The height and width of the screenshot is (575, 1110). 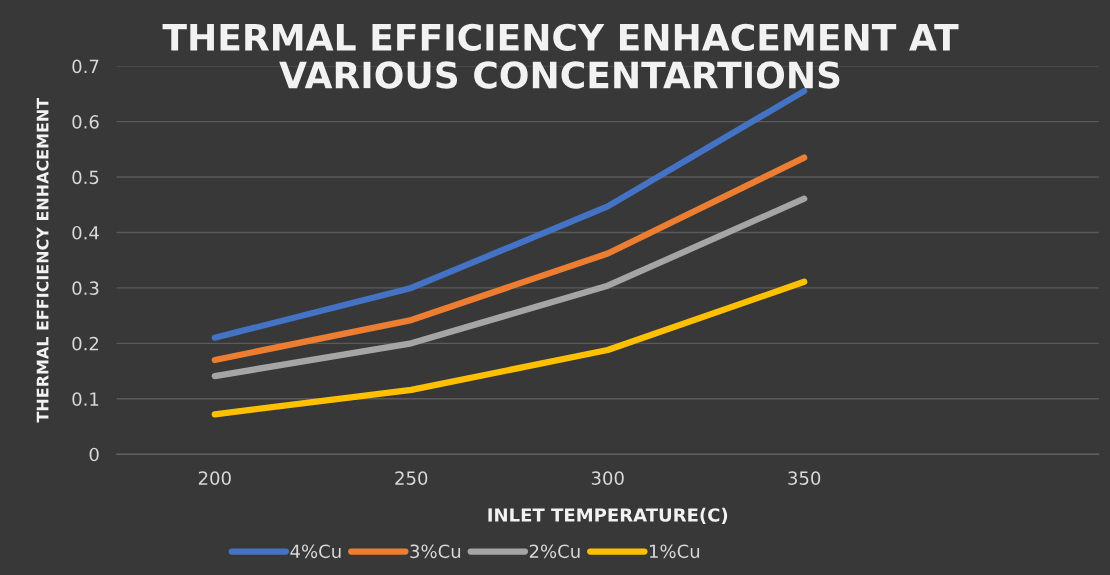 What do you see at coordinates (85, 399) in the screenshot?
I see `y-tick-label: 0.1` at bounding box center [85, 399].